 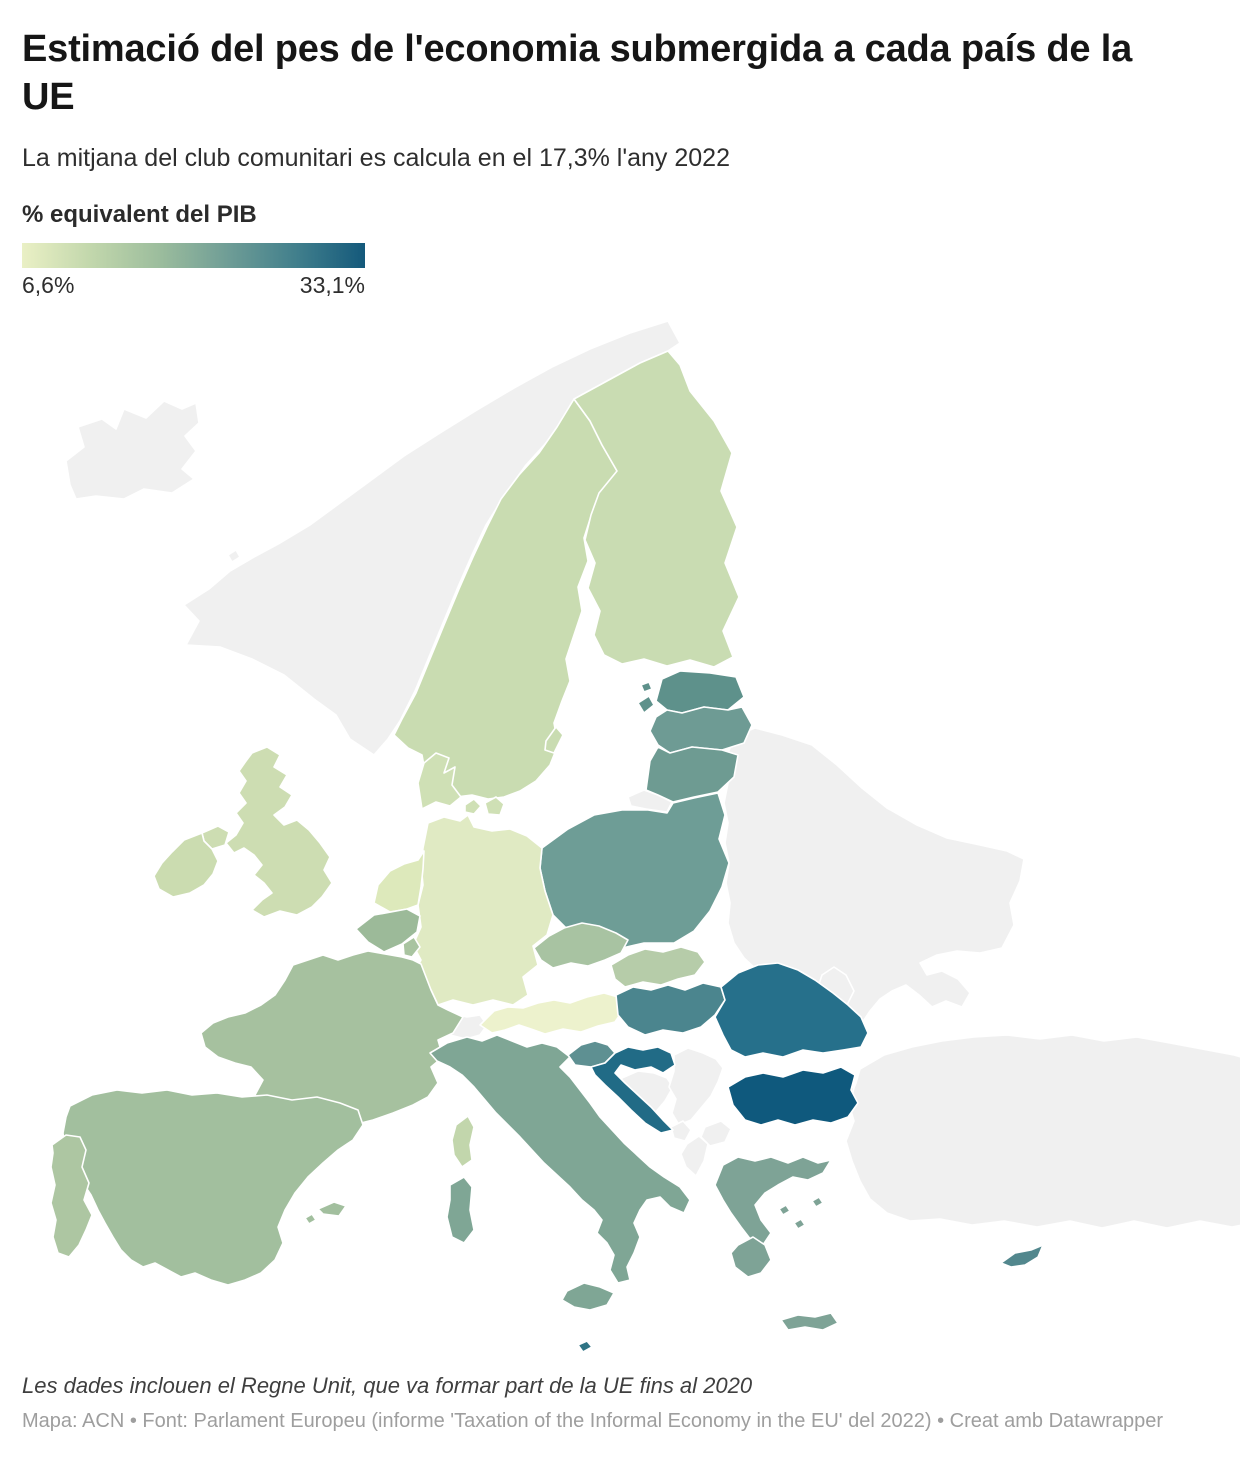 I want to click on legend-title: % equivalent del PIB, so click(x=139, y=214).